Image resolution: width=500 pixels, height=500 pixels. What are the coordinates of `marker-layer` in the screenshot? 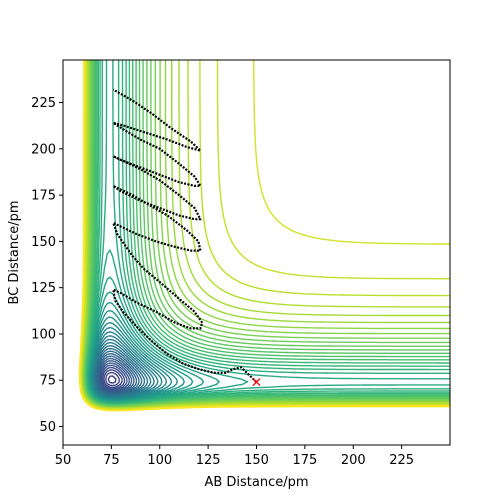 It's located at (256, 382).